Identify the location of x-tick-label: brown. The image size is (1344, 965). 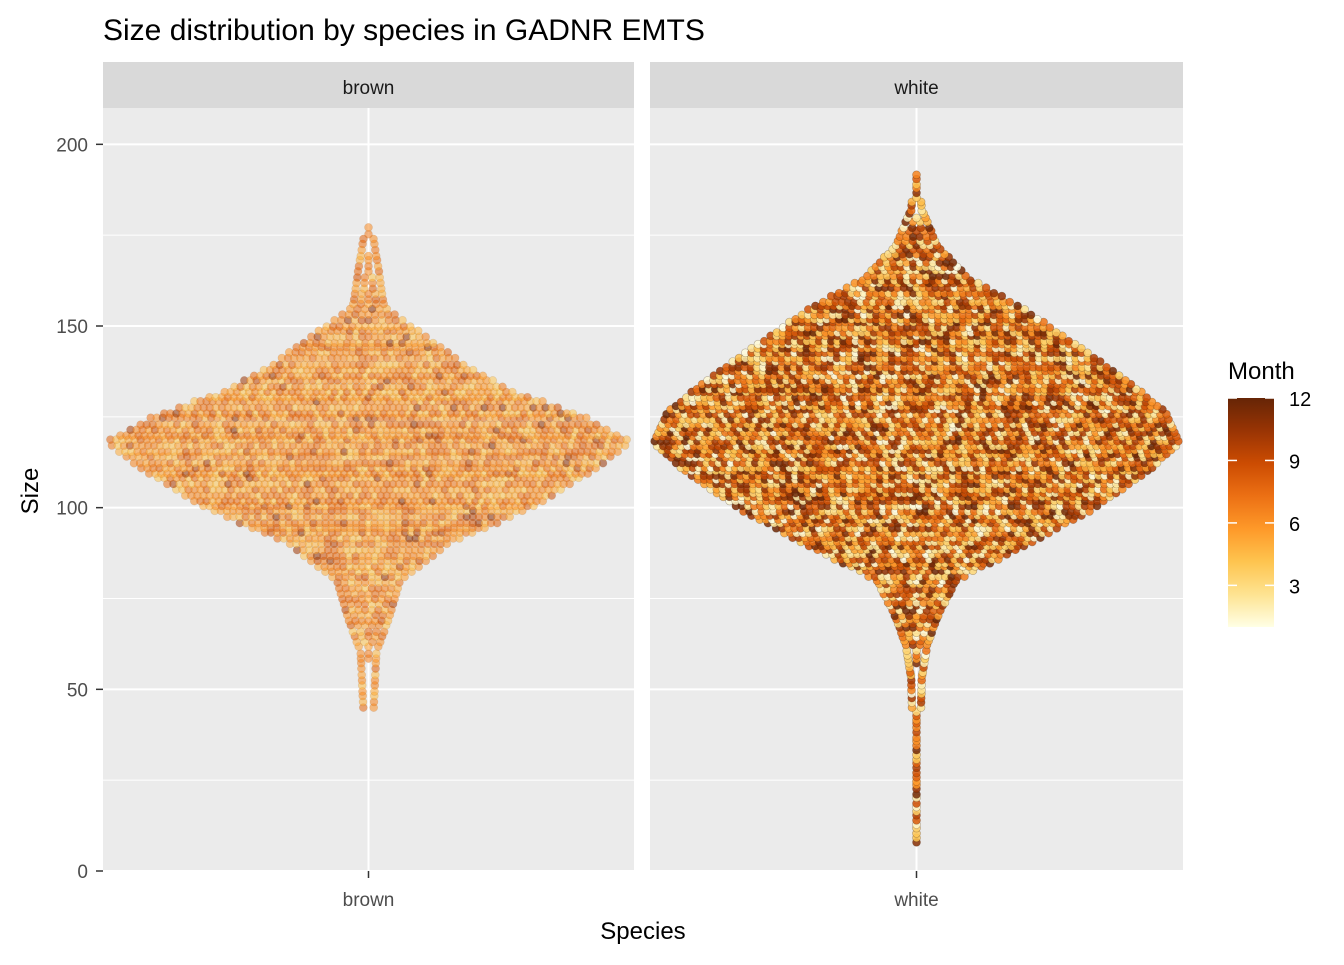
(369, 900).